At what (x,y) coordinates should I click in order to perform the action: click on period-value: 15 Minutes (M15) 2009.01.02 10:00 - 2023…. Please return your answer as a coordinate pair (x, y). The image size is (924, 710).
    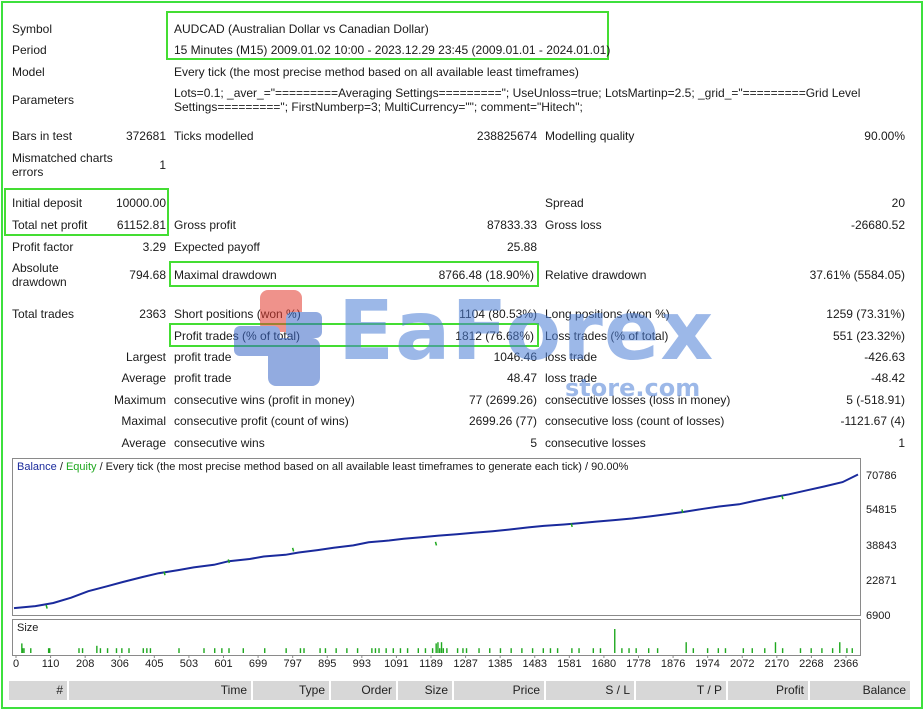
    Looking at the image, I should click on (392, 50).